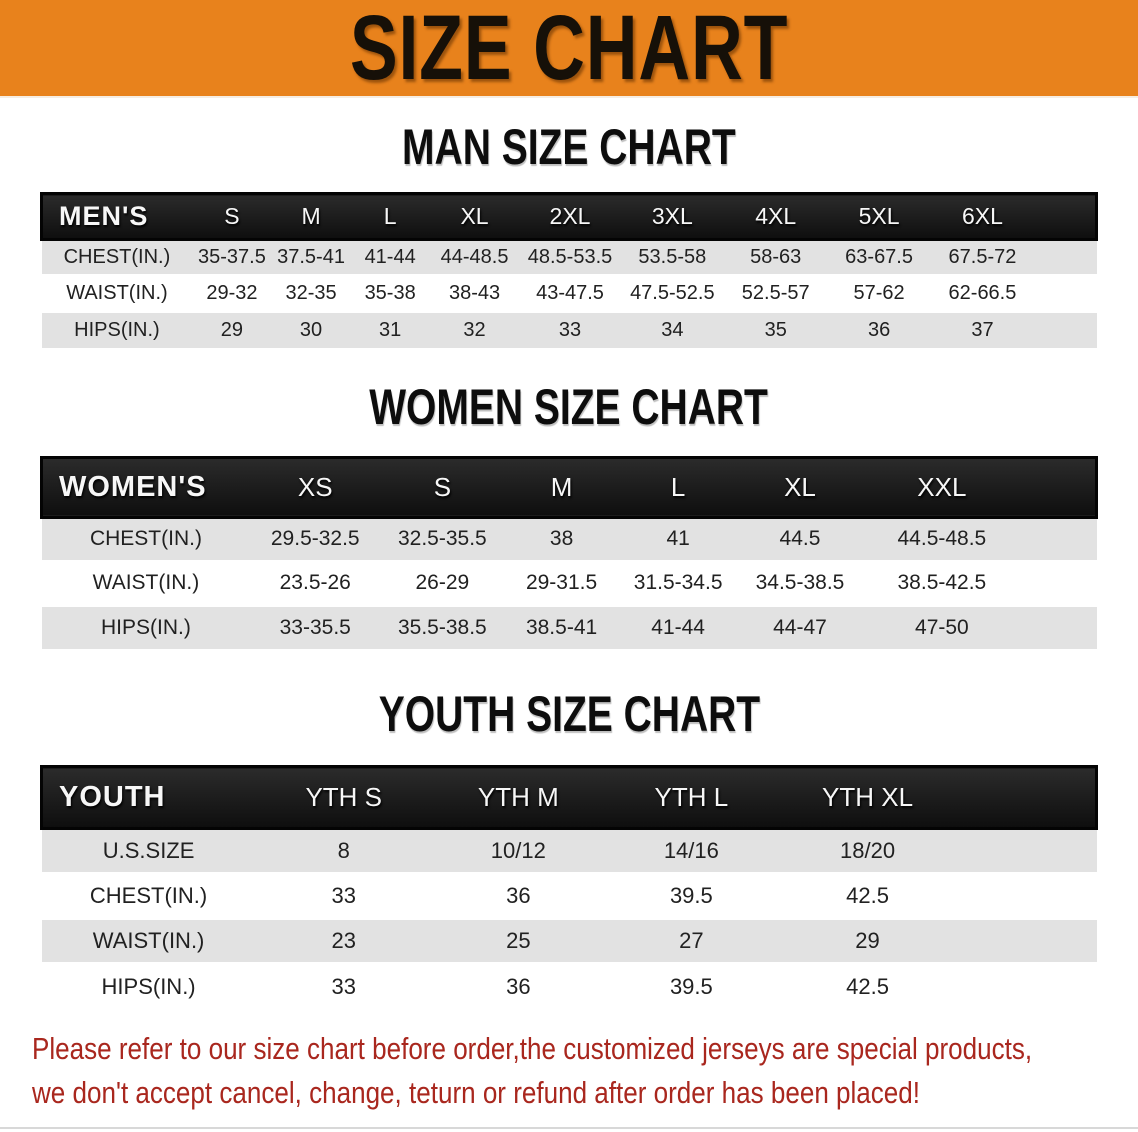  I want to click on column-header-xl: XL, so click(800, 487).